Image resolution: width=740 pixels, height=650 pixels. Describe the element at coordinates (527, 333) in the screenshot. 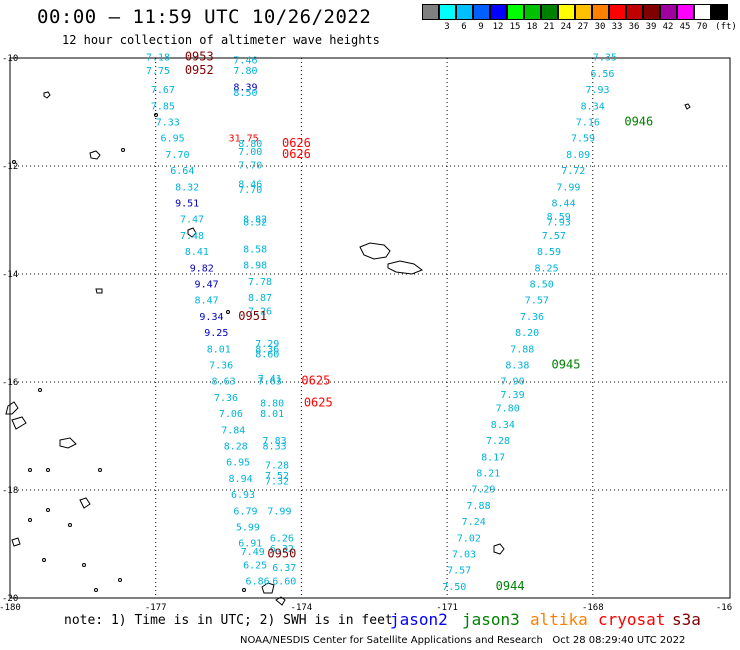

I see `wave-height-value: 8.20` at that location.